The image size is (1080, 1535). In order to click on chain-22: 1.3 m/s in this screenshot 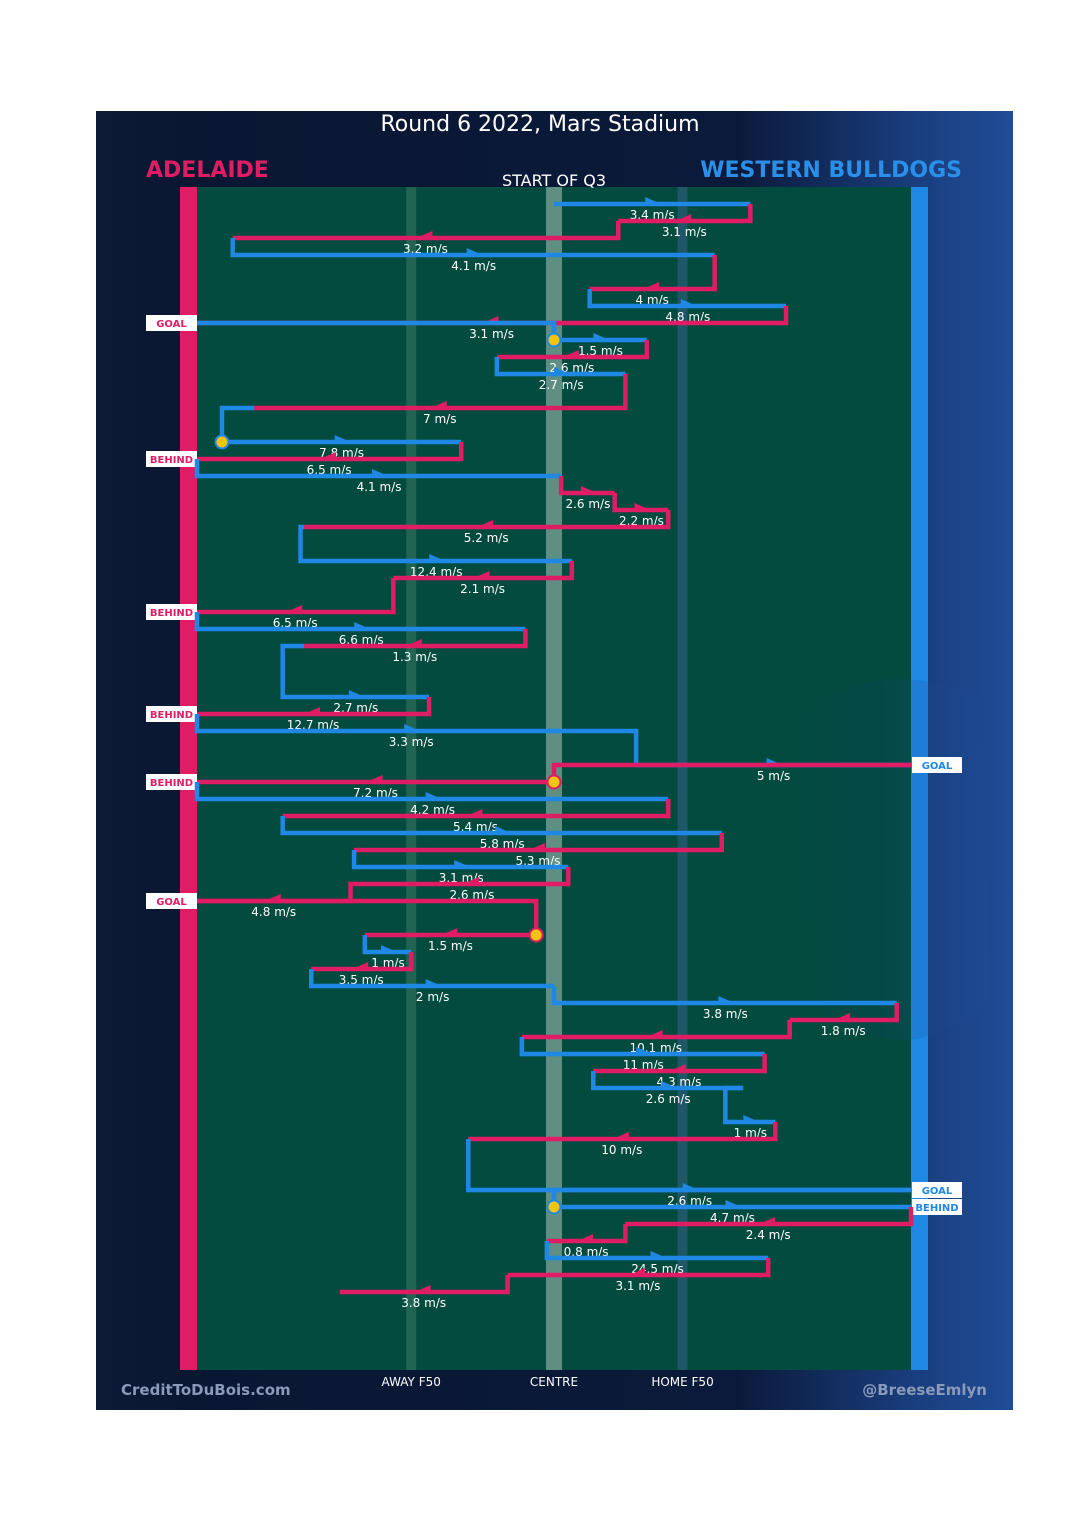, I will do `click(416, 646)`.